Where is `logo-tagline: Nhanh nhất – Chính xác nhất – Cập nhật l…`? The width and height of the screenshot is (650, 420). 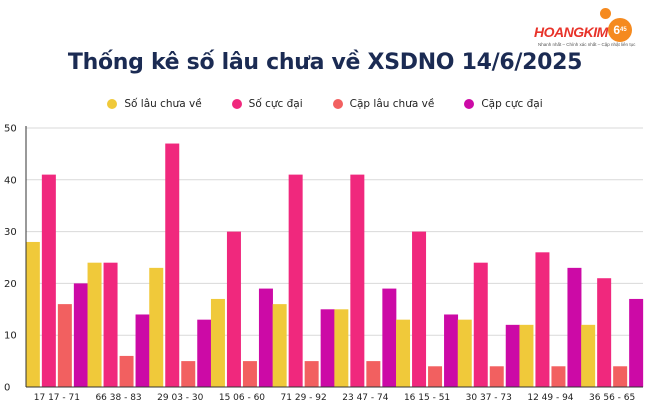
logo-tagline: Nhanh nhất – Chính xác nhất – Cập nhật l… is located at coordinates (587, 44).